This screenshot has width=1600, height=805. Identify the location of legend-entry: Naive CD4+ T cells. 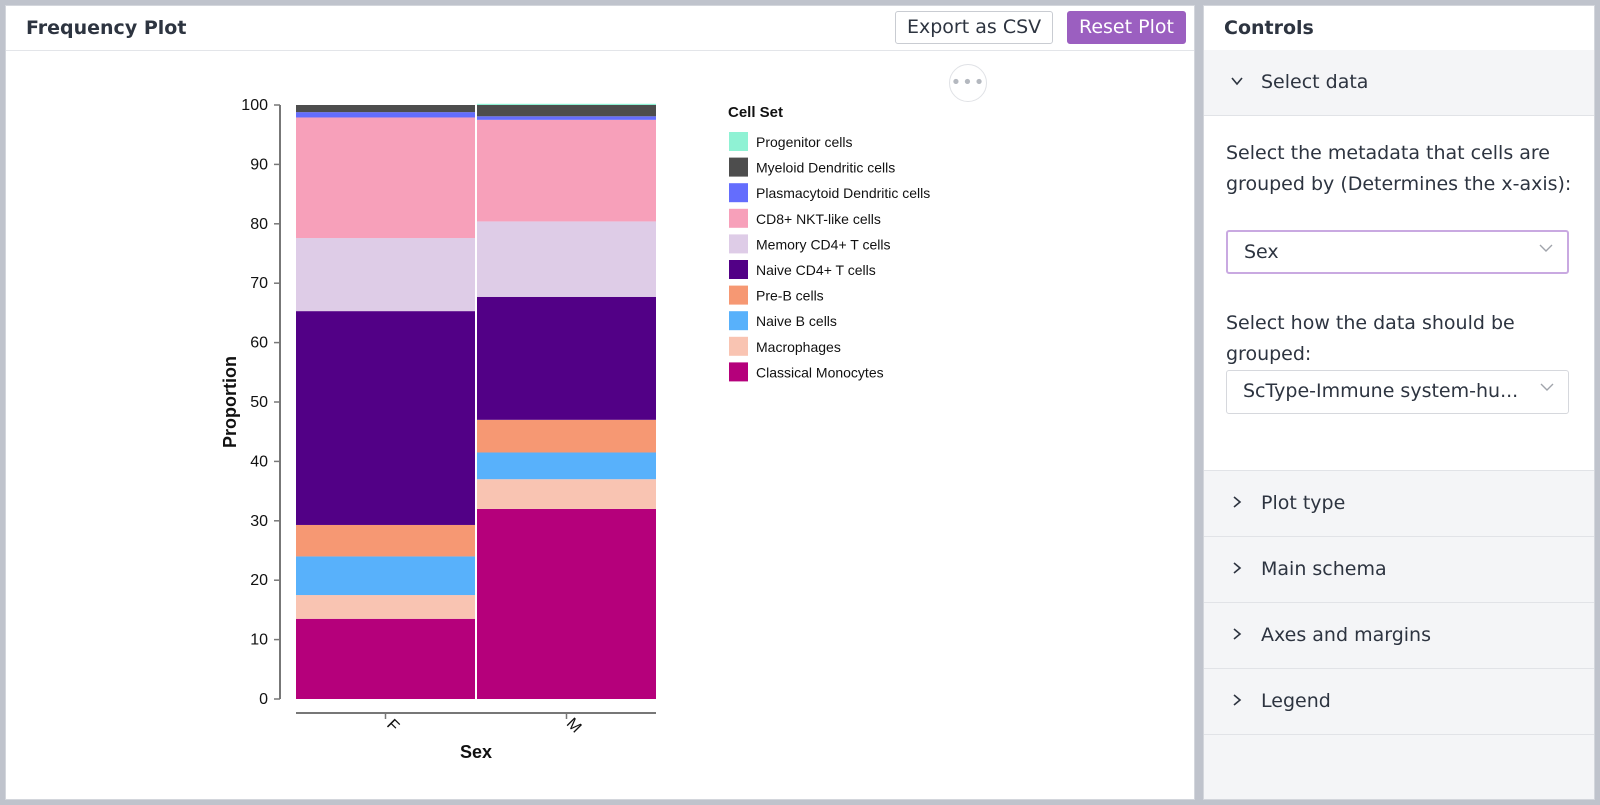
(816, 270).